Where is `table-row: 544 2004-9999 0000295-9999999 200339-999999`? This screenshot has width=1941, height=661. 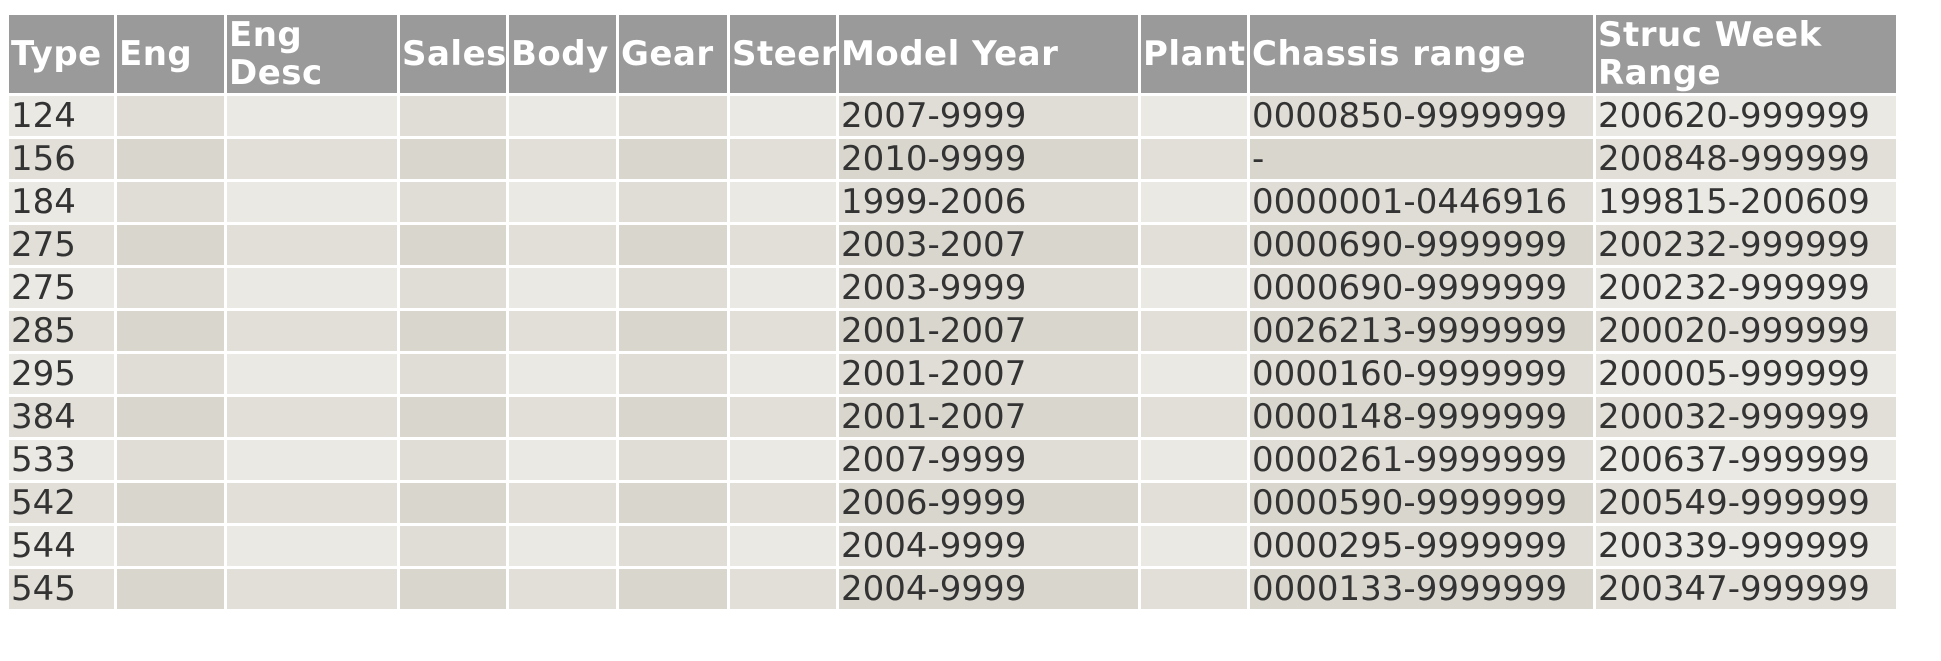
table-row: 544 2004-9999 0000295-9999999 200339-999999 is located at coordinates (952, 546).